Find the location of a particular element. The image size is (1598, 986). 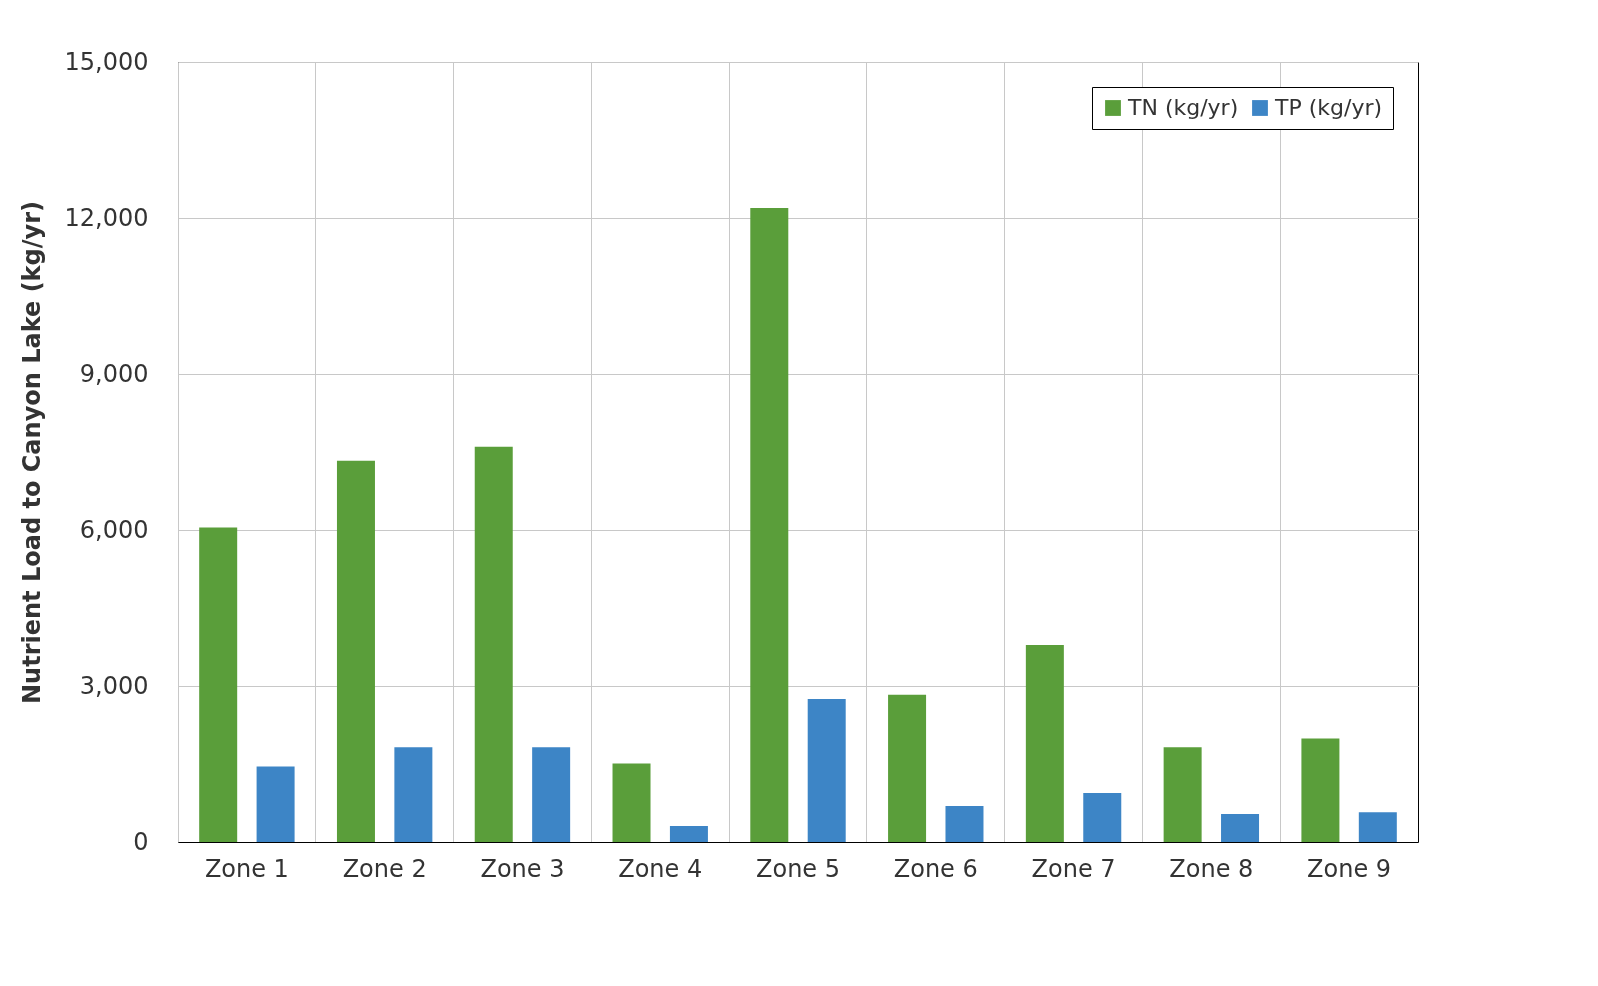

y-tick-label: 15,000 is located at coordinates (106, 61).